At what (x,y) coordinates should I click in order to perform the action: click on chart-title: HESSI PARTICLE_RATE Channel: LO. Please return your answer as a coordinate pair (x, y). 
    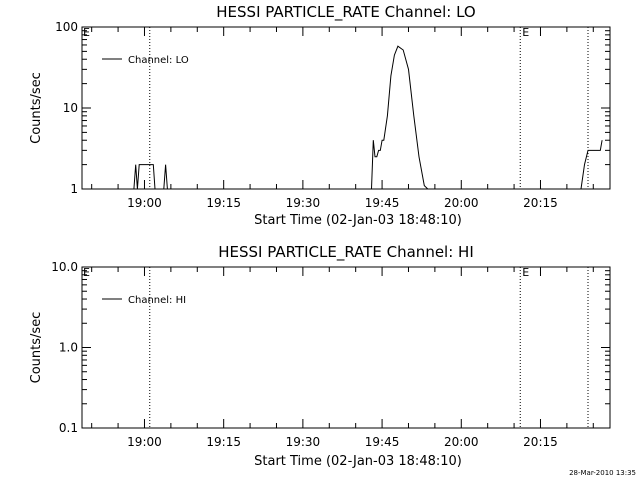
    Looking at the image, I should click on (345, 12).